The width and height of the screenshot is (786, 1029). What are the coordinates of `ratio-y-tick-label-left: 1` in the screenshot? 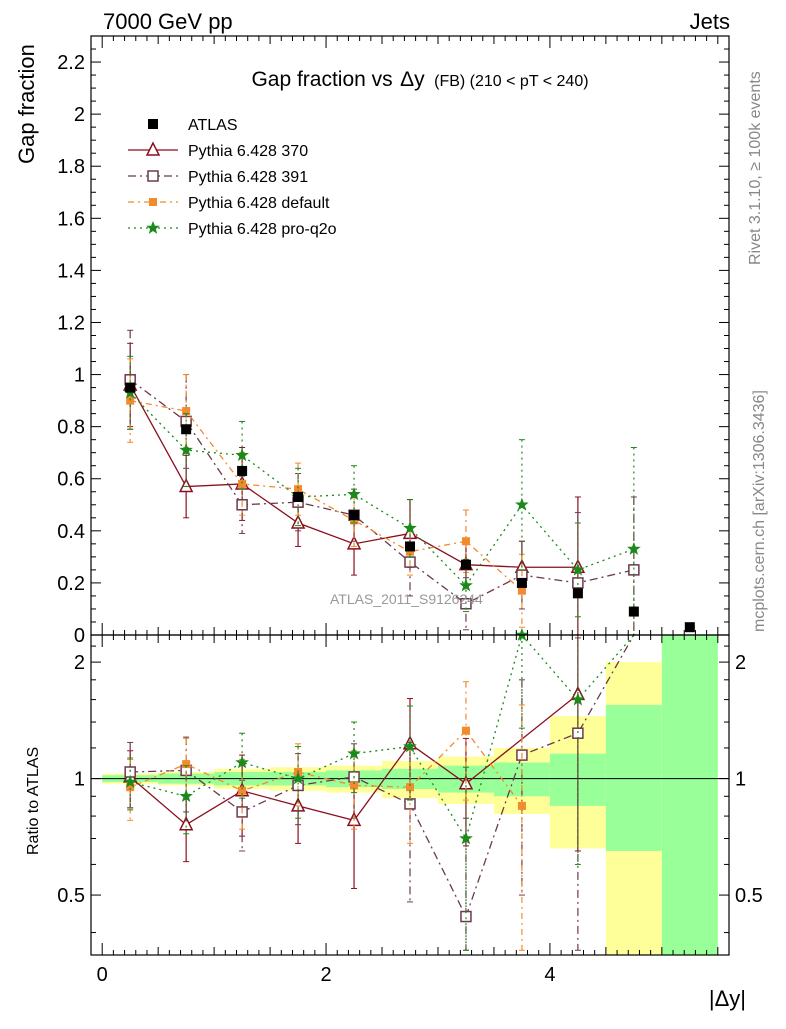 It's located at (79, 780).